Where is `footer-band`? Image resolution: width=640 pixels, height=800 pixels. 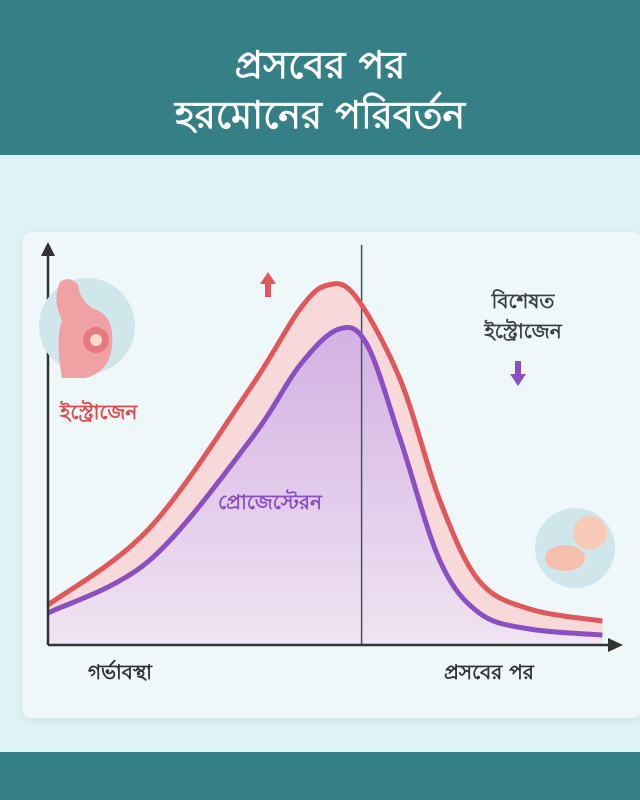
footer-band is located at coordinates (320, 776).